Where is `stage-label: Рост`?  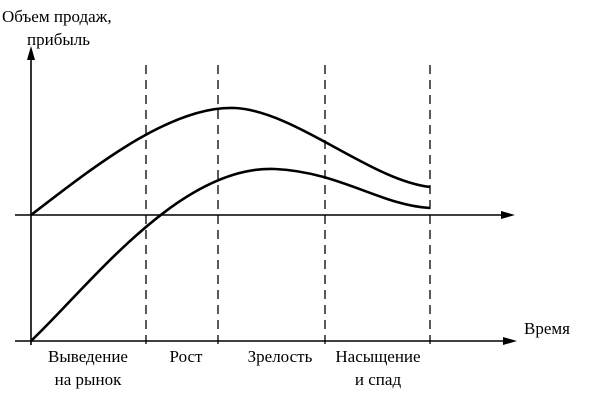 stage-label: Рост is located at coordinates (187, 356).